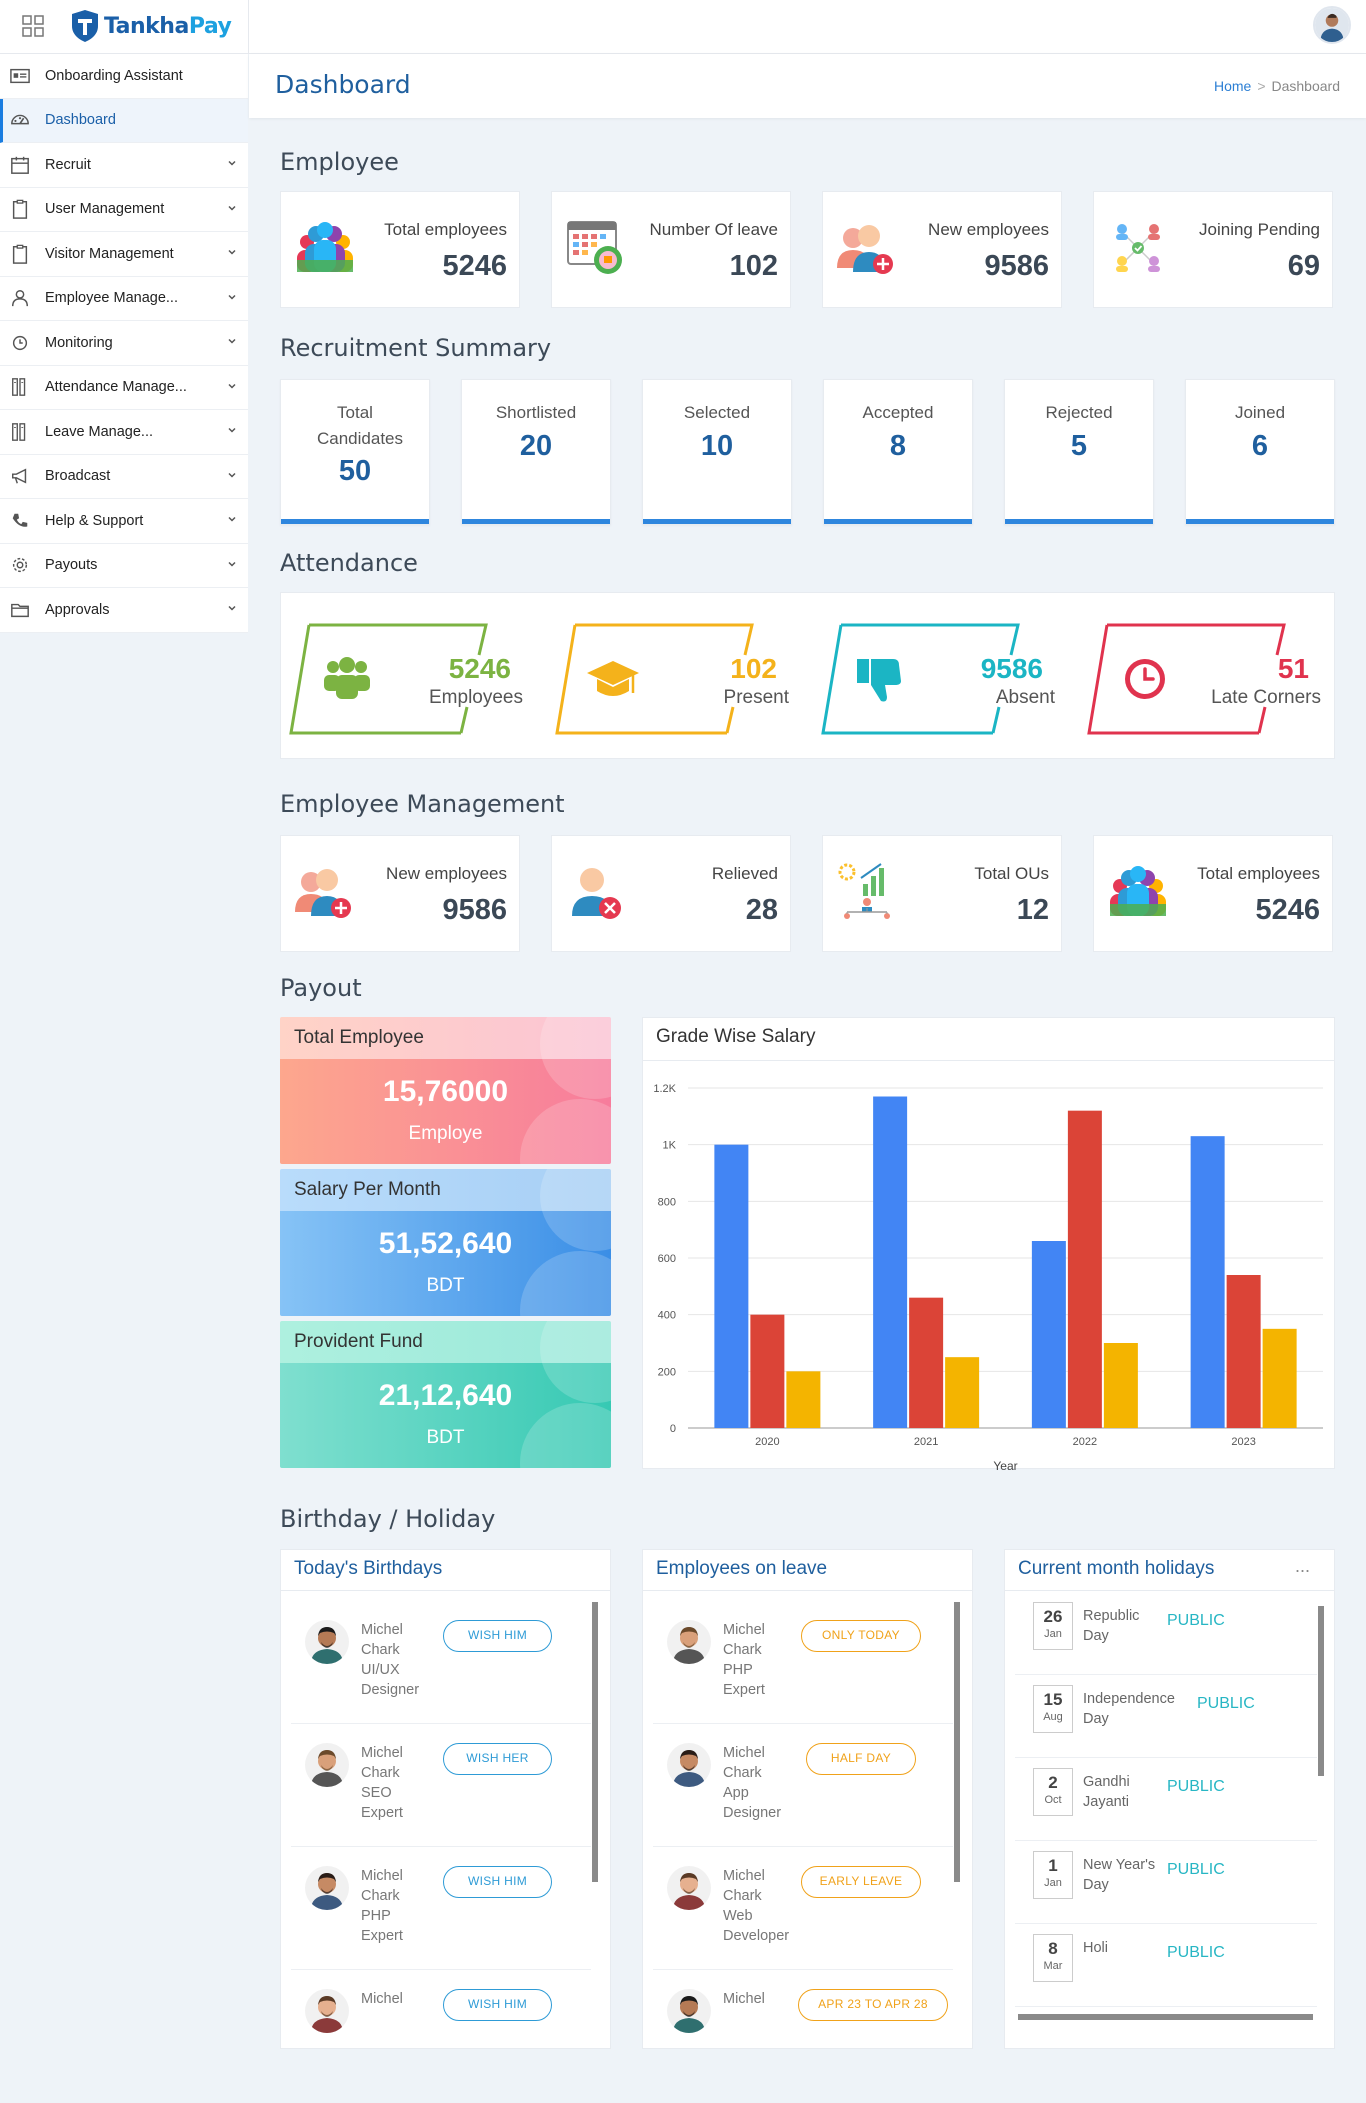 This screenshot has height=2103, width=1366. What do you see at coordinates (1053, 1616) in the screenshot?
I see `holiday-day: 26` at bounding box center [1053, 1616].